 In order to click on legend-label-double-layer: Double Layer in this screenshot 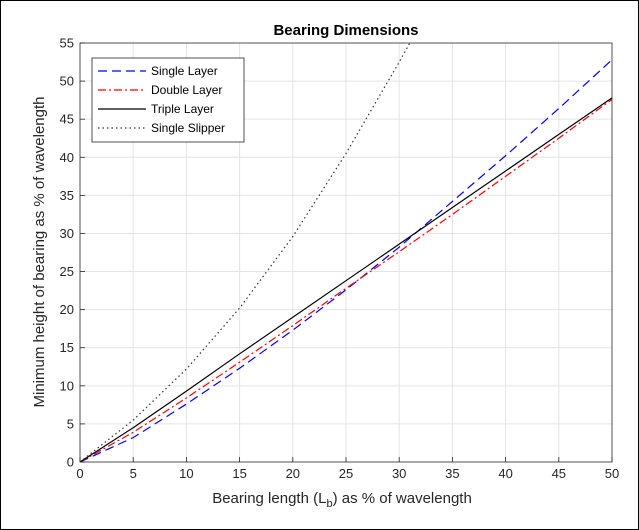, I will do `click(186, 90)`.